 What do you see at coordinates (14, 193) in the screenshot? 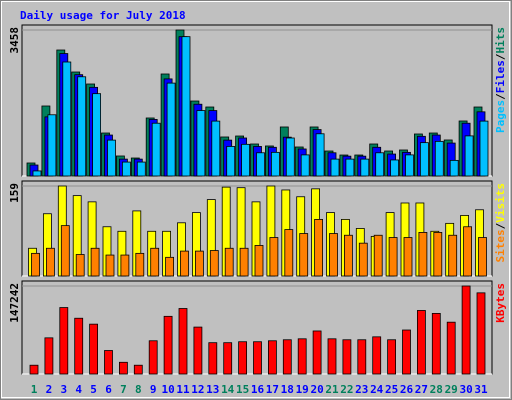
I see `y-tick-label: 159` at bounding box center [14, 193].